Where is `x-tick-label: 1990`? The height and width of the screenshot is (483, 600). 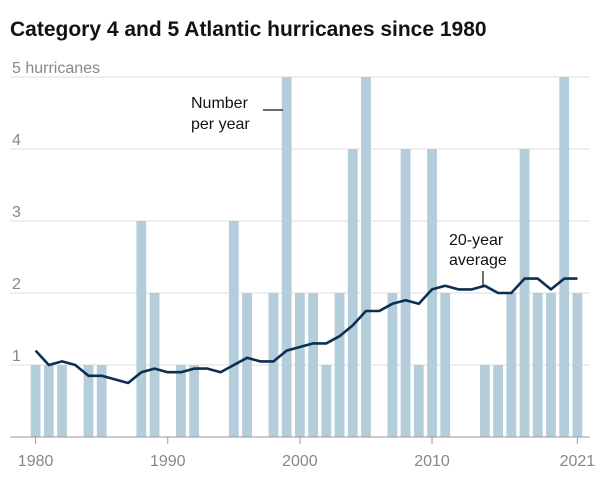 x-tick-label: 1990 is located at coordinates (168, 461).